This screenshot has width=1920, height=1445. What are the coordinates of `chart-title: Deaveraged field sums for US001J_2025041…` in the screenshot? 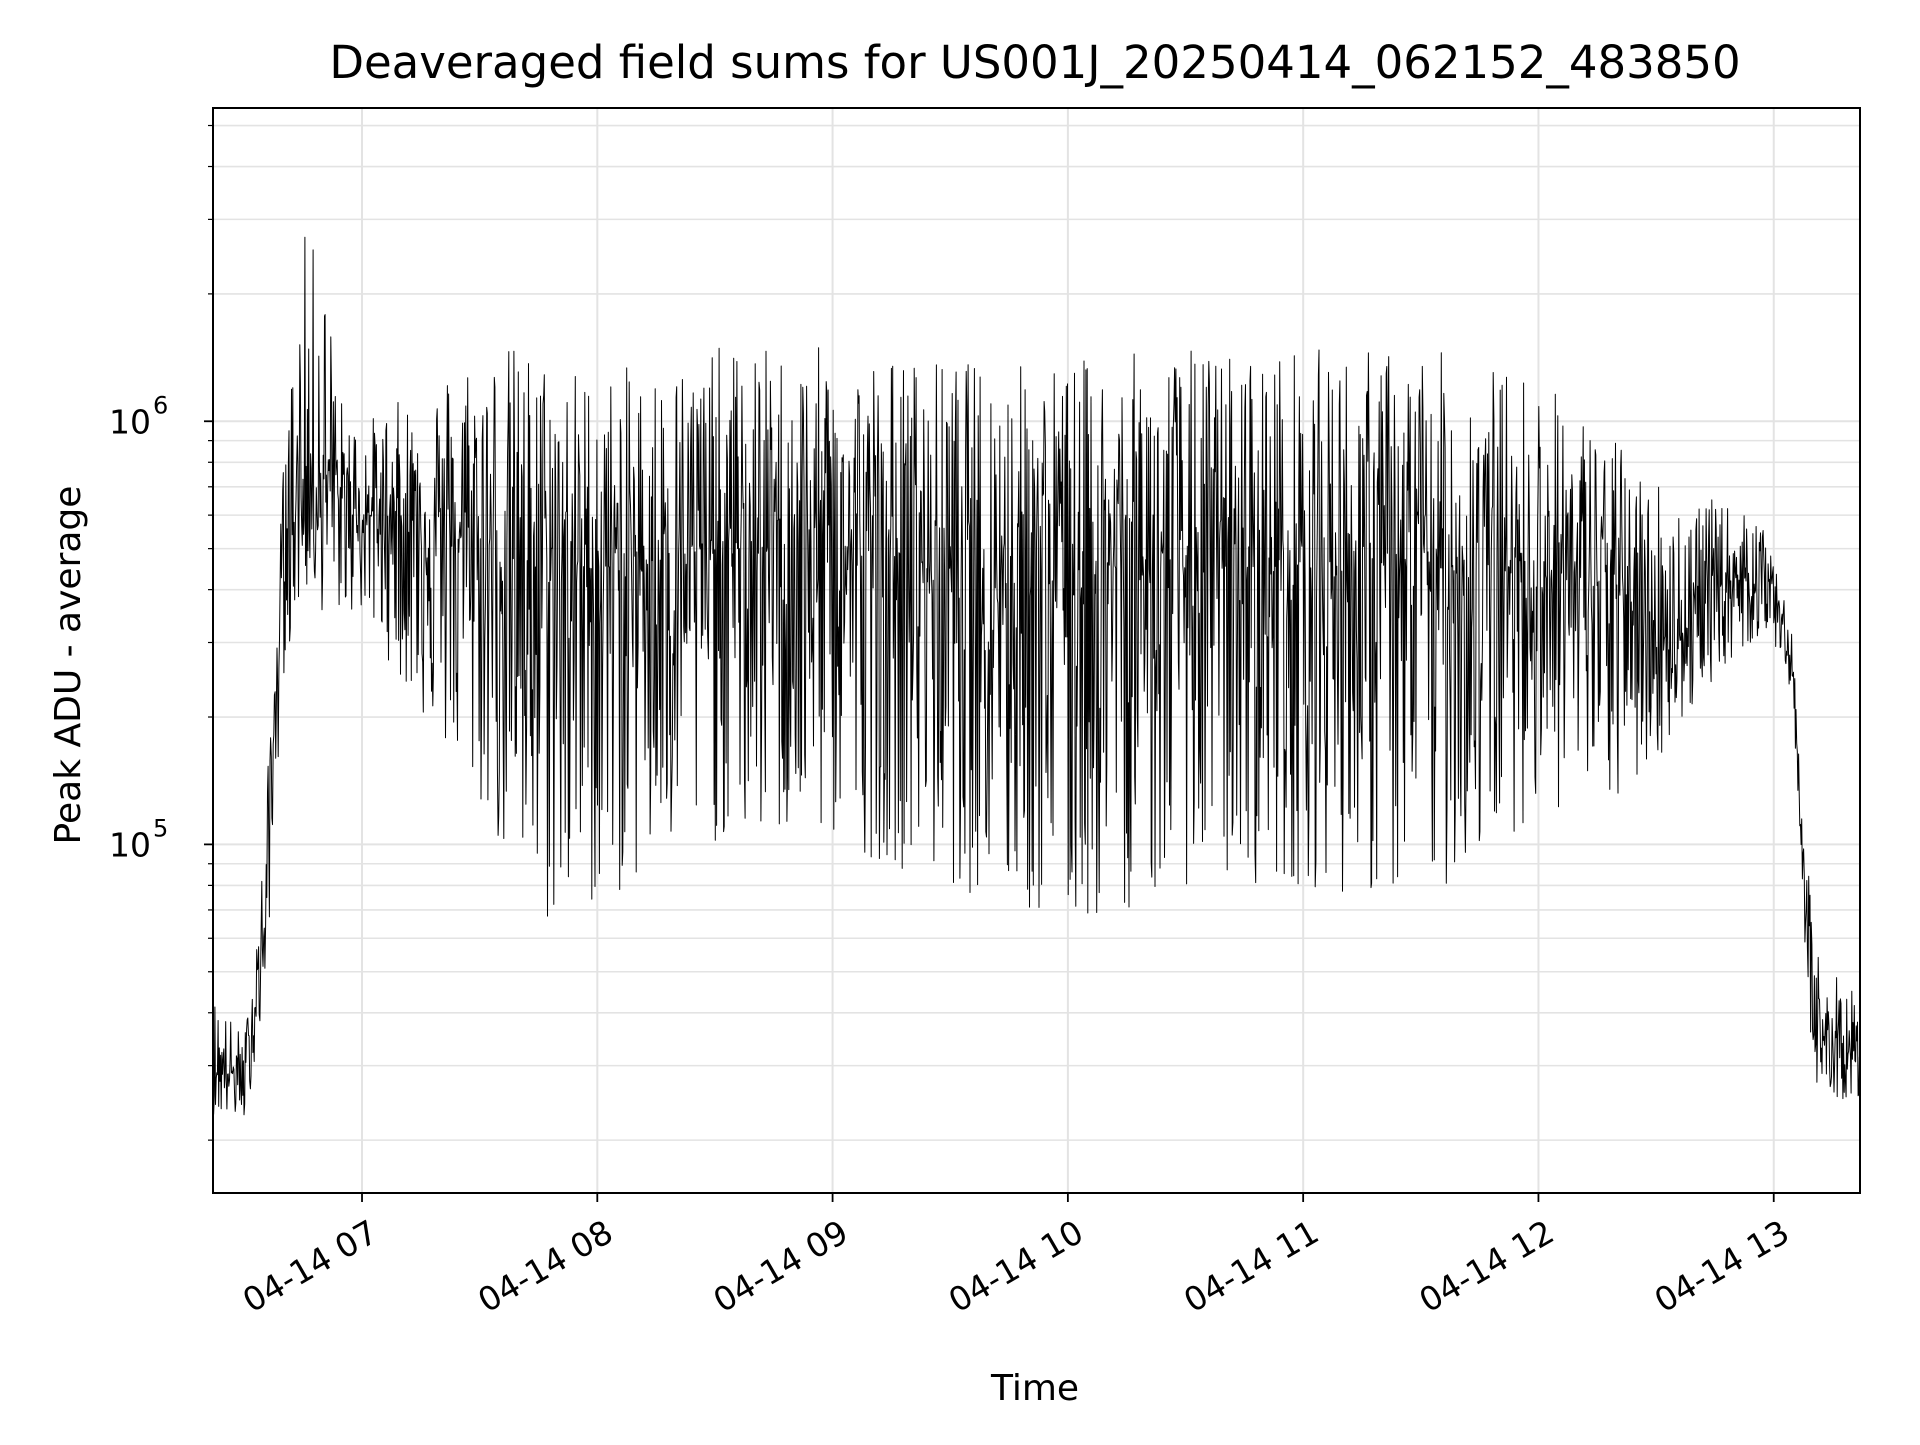 It's located at (1034, 62).